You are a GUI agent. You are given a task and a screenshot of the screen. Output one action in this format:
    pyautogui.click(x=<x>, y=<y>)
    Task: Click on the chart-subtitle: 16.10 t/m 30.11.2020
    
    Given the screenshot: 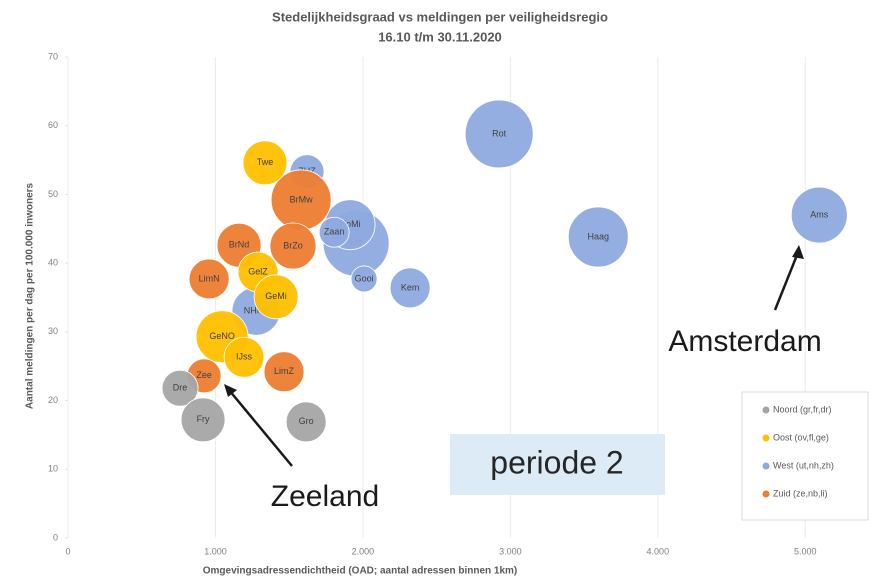 What is the action you would take?
    pyautogui.click(x=440, y=36)
    